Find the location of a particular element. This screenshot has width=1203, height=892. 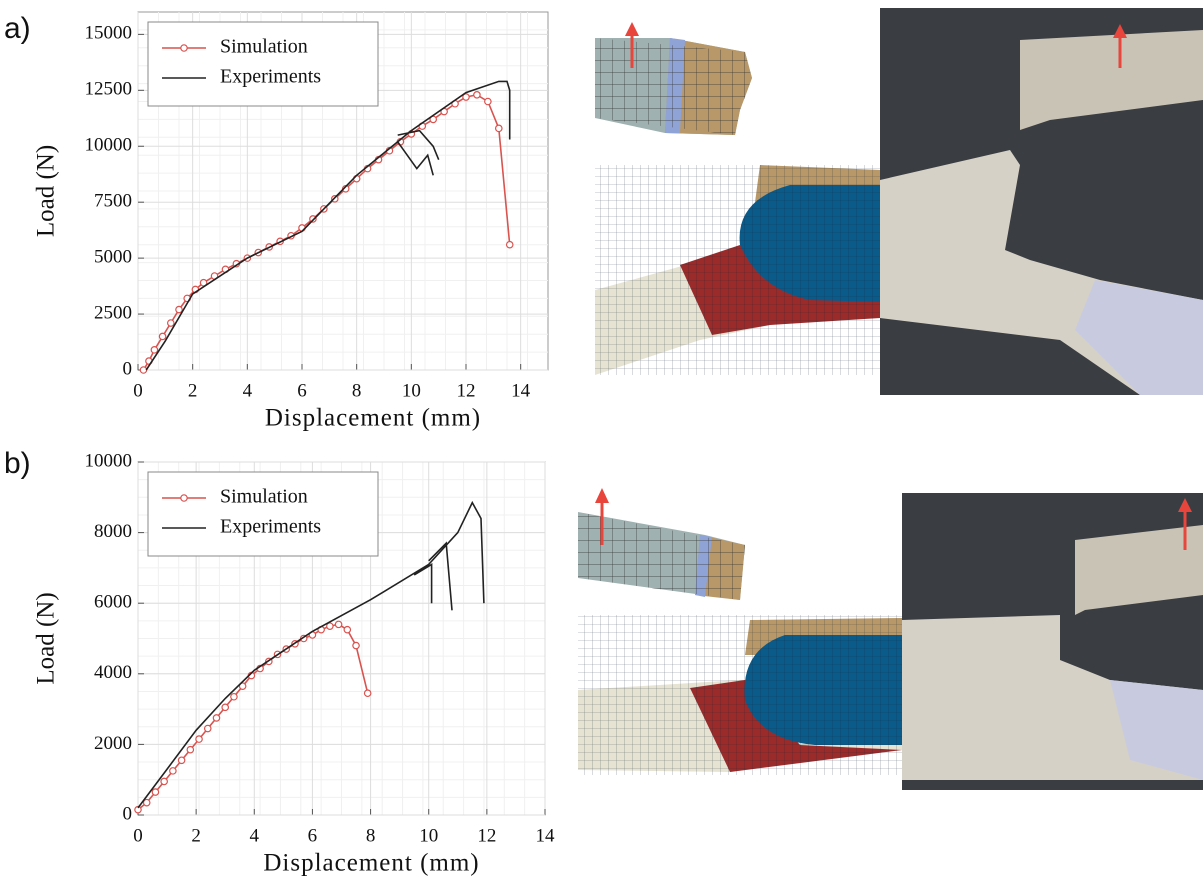

y-tick-label: 6000 is located at coordinates (113, 602).